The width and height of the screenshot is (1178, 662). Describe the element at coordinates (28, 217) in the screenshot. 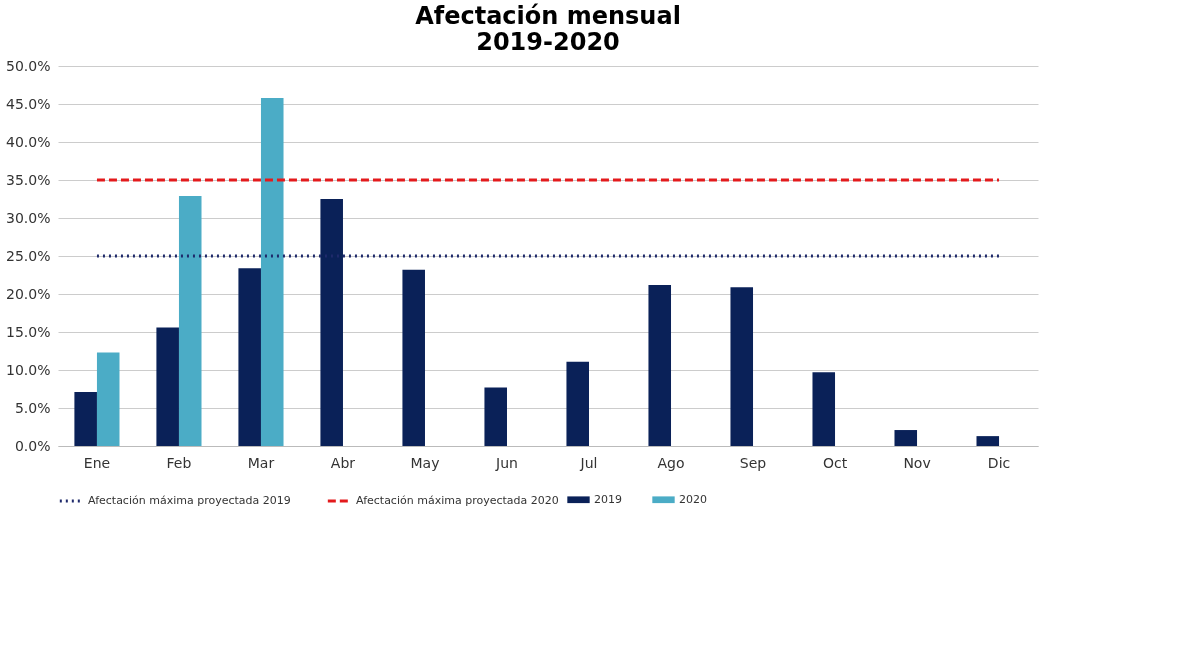

I see `y-tick-label: 30.0%` at that location.